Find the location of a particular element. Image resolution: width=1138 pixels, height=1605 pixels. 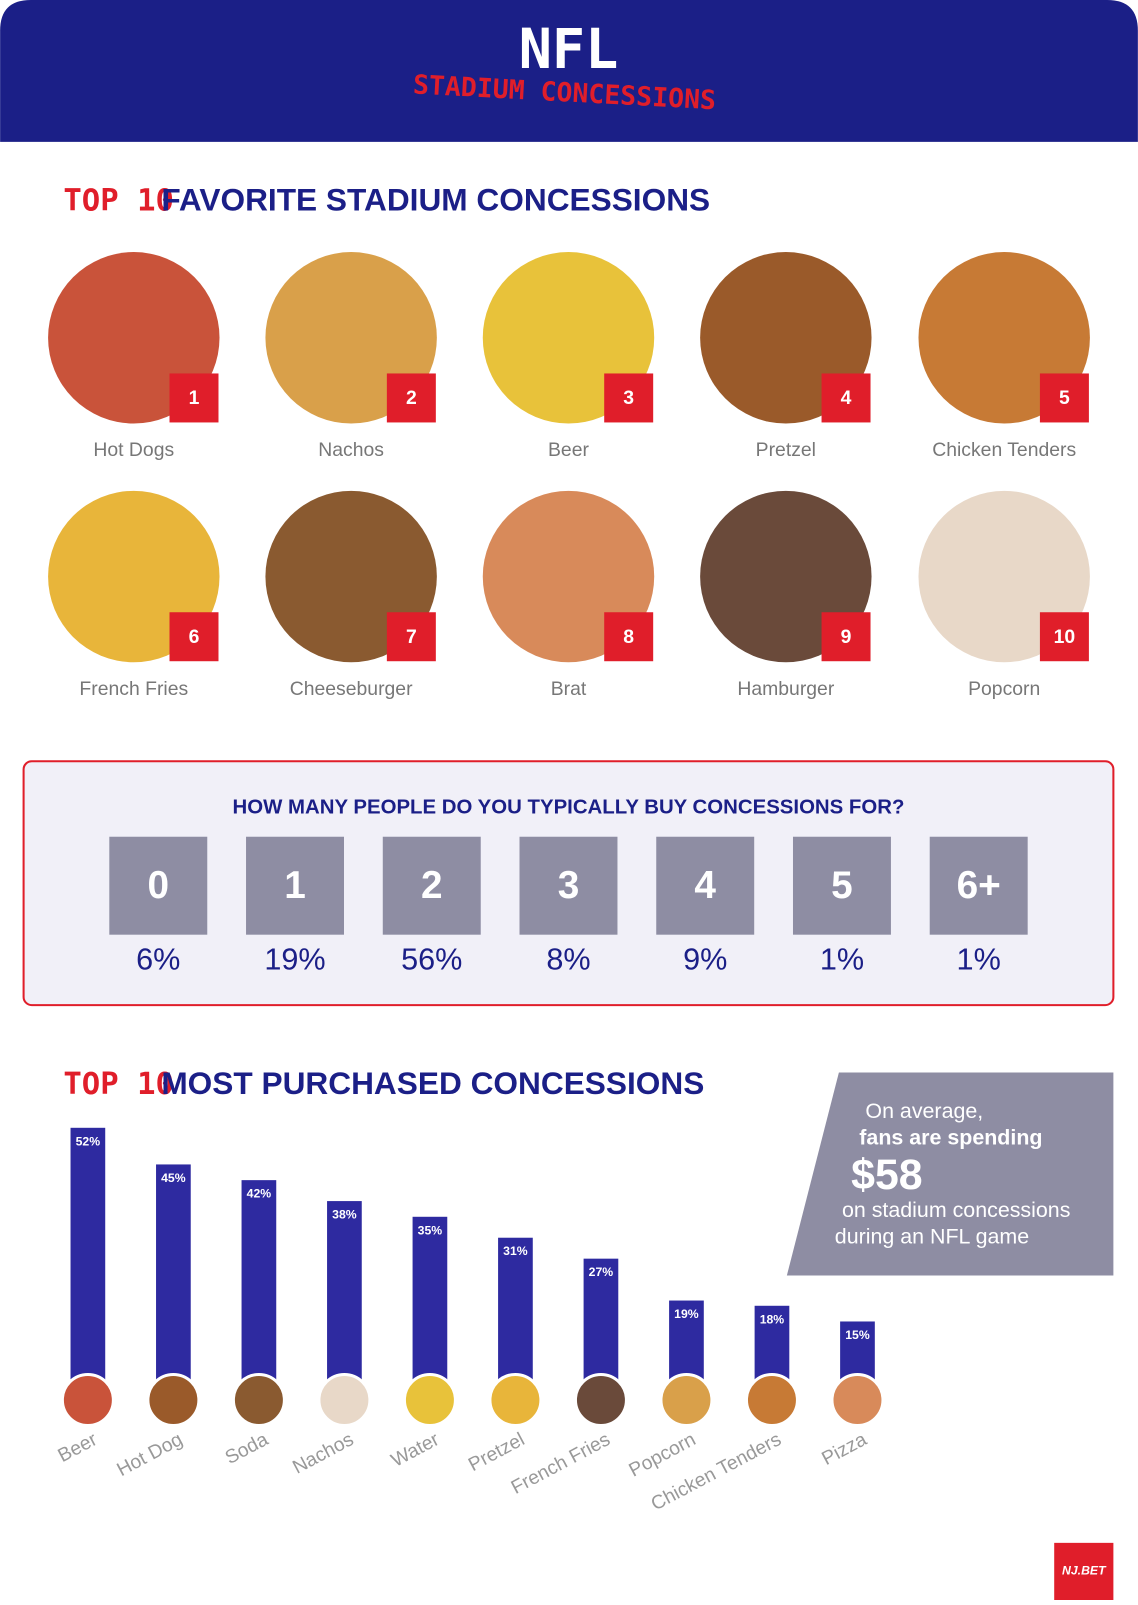

rank-number: 9 is located at coordinates (846, 637).